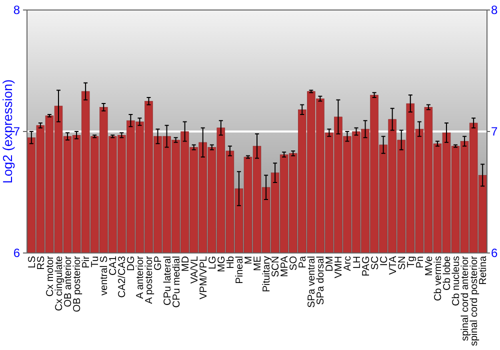 The width and height of the screenshot is (500, 350). Describe the element at coordinates (420, 262) in the screenshot. I see `x-tick-label: Pn` at that location.